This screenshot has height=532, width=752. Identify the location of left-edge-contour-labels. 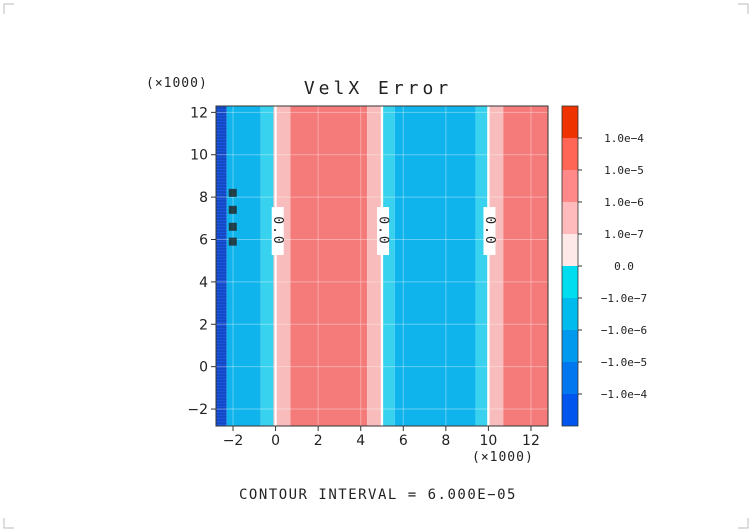
(232, 217).